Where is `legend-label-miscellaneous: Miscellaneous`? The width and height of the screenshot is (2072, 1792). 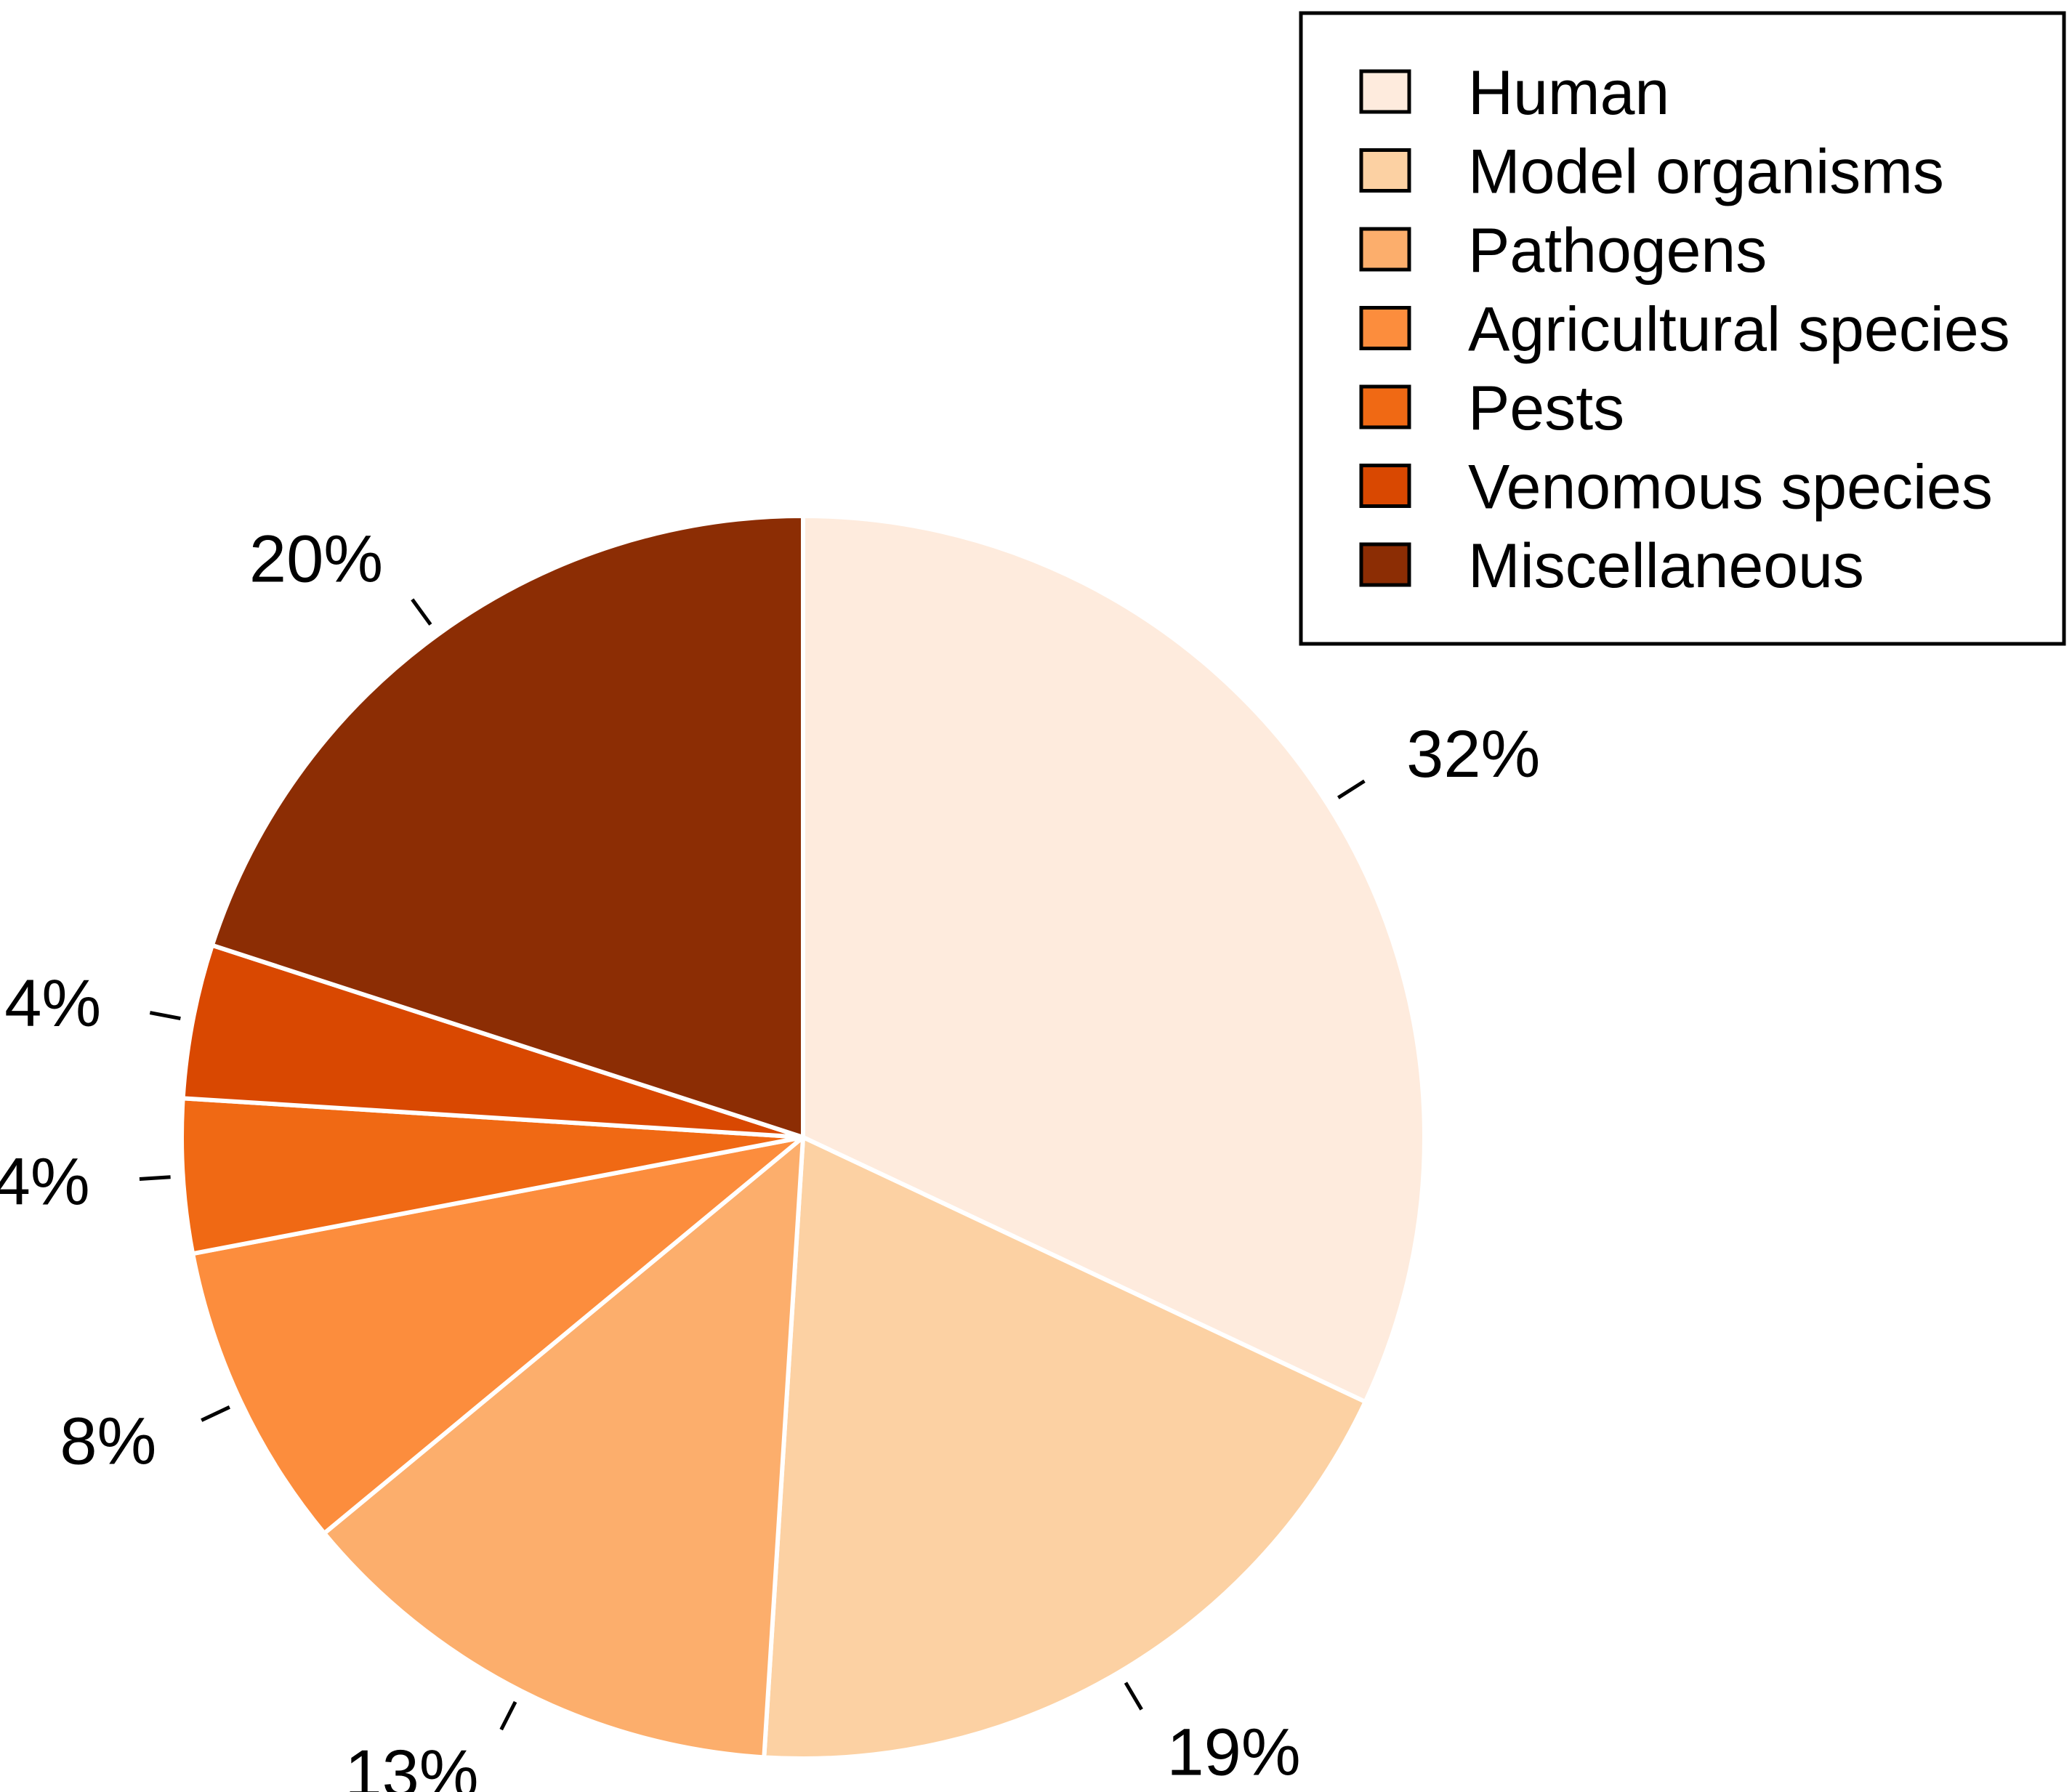 legend-label-miscellaneous: Miscellaneous is located at coordinates (1666, 566).